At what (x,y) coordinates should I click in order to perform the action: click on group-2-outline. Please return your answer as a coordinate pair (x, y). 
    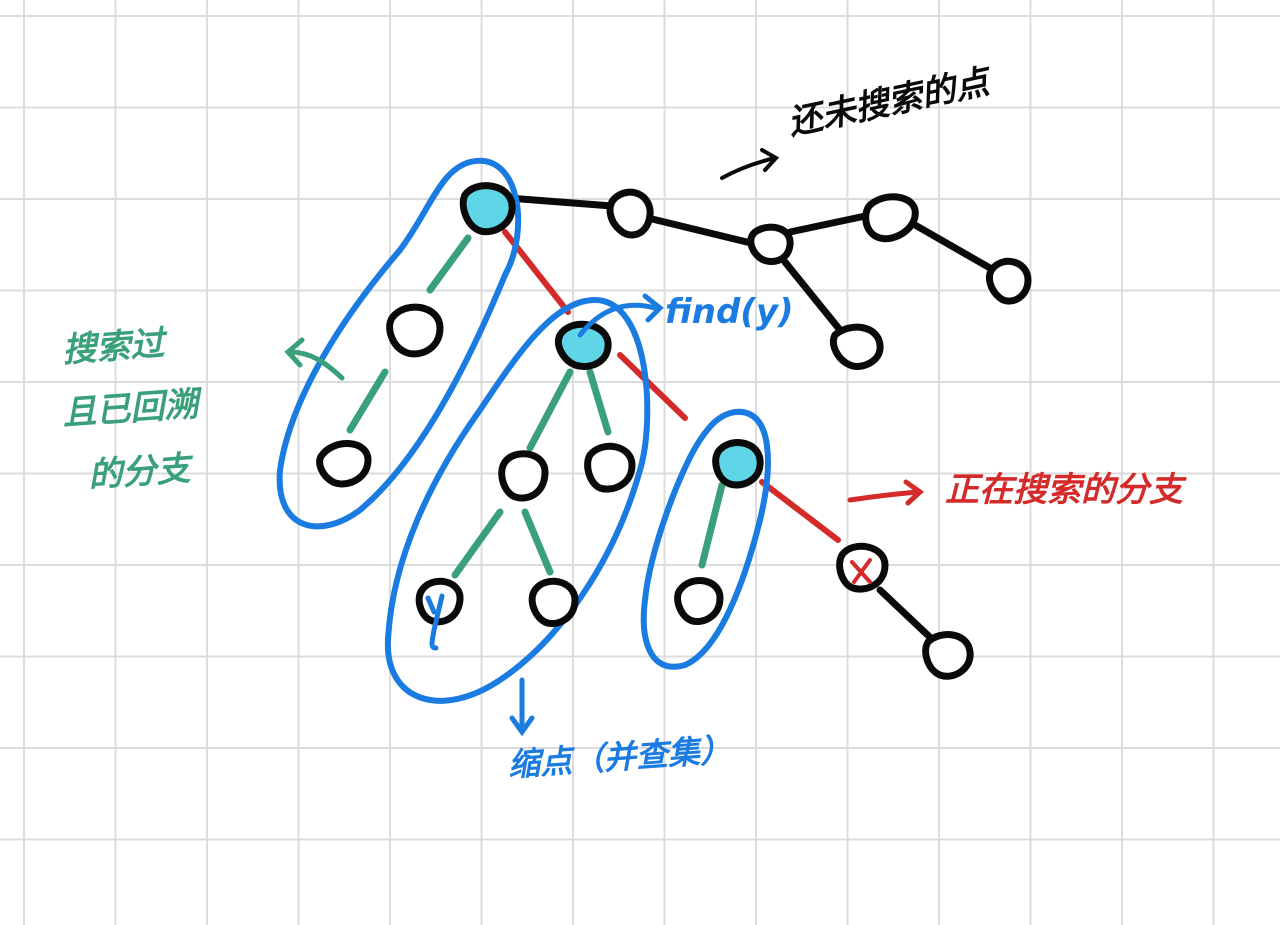
    Looking at the image, I should click on (517, 500).